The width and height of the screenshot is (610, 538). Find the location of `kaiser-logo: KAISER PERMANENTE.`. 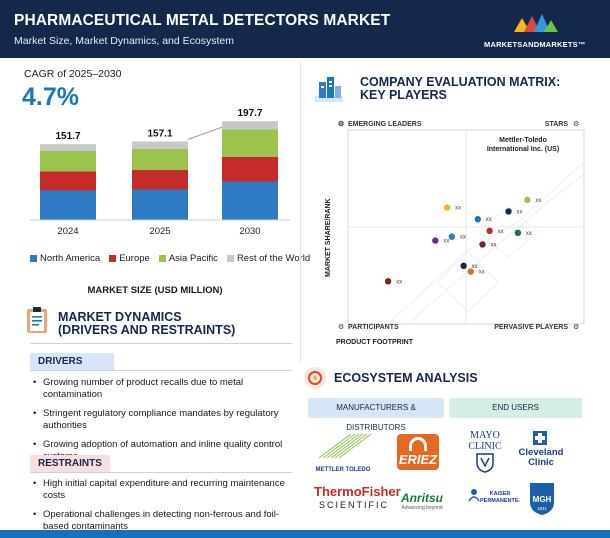

kaiser-logo: KAISER PERMANENTE. is located at coordinates (500, 498).